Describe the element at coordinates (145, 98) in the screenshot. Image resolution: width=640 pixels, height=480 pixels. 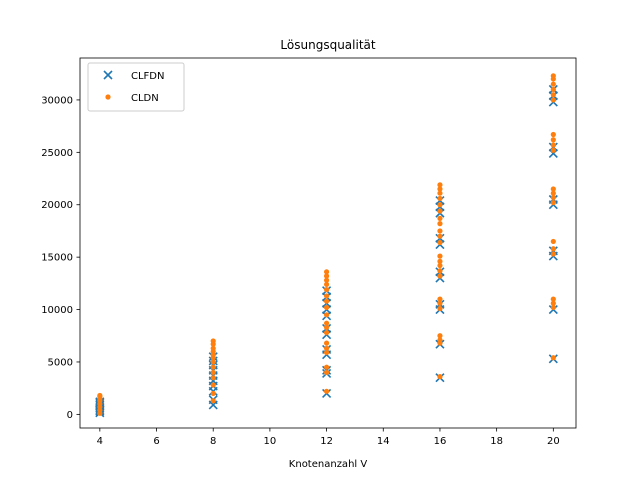
I see `legend-label-cldn: CLDN` at that location.